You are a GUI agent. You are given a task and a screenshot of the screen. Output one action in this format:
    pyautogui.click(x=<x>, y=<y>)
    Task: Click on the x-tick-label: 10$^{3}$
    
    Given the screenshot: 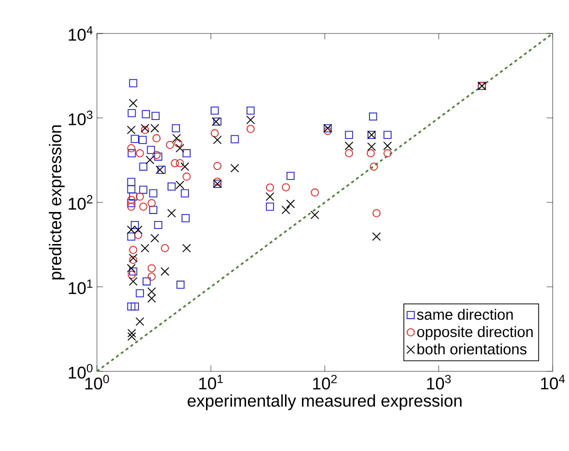 What is the action you would take?
    pyautogui.click(x=439, y=382)
    